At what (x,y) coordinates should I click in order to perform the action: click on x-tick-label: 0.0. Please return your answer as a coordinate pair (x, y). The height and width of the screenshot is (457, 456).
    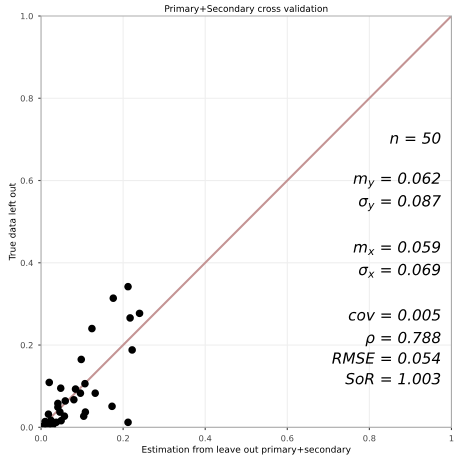
    Looking at the image, I should click on (41, 438).